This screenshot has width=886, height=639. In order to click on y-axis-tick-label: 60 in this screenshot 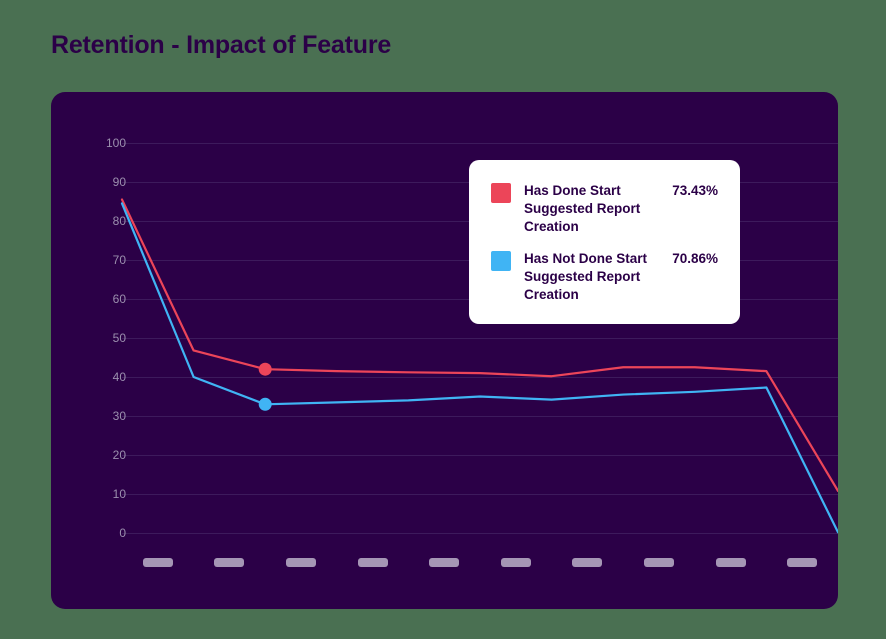, I will do `click(119, 299)`.